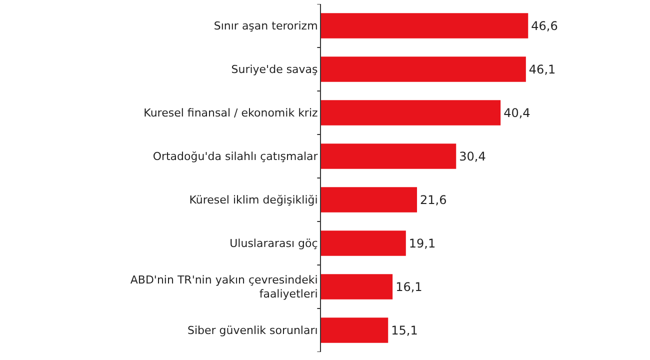 This screenshot has height=360, width=650. What do you see at coordinates (433, 199) in the screenshot?
I see `data-label: 21,6` at bounding box center [433, 199].